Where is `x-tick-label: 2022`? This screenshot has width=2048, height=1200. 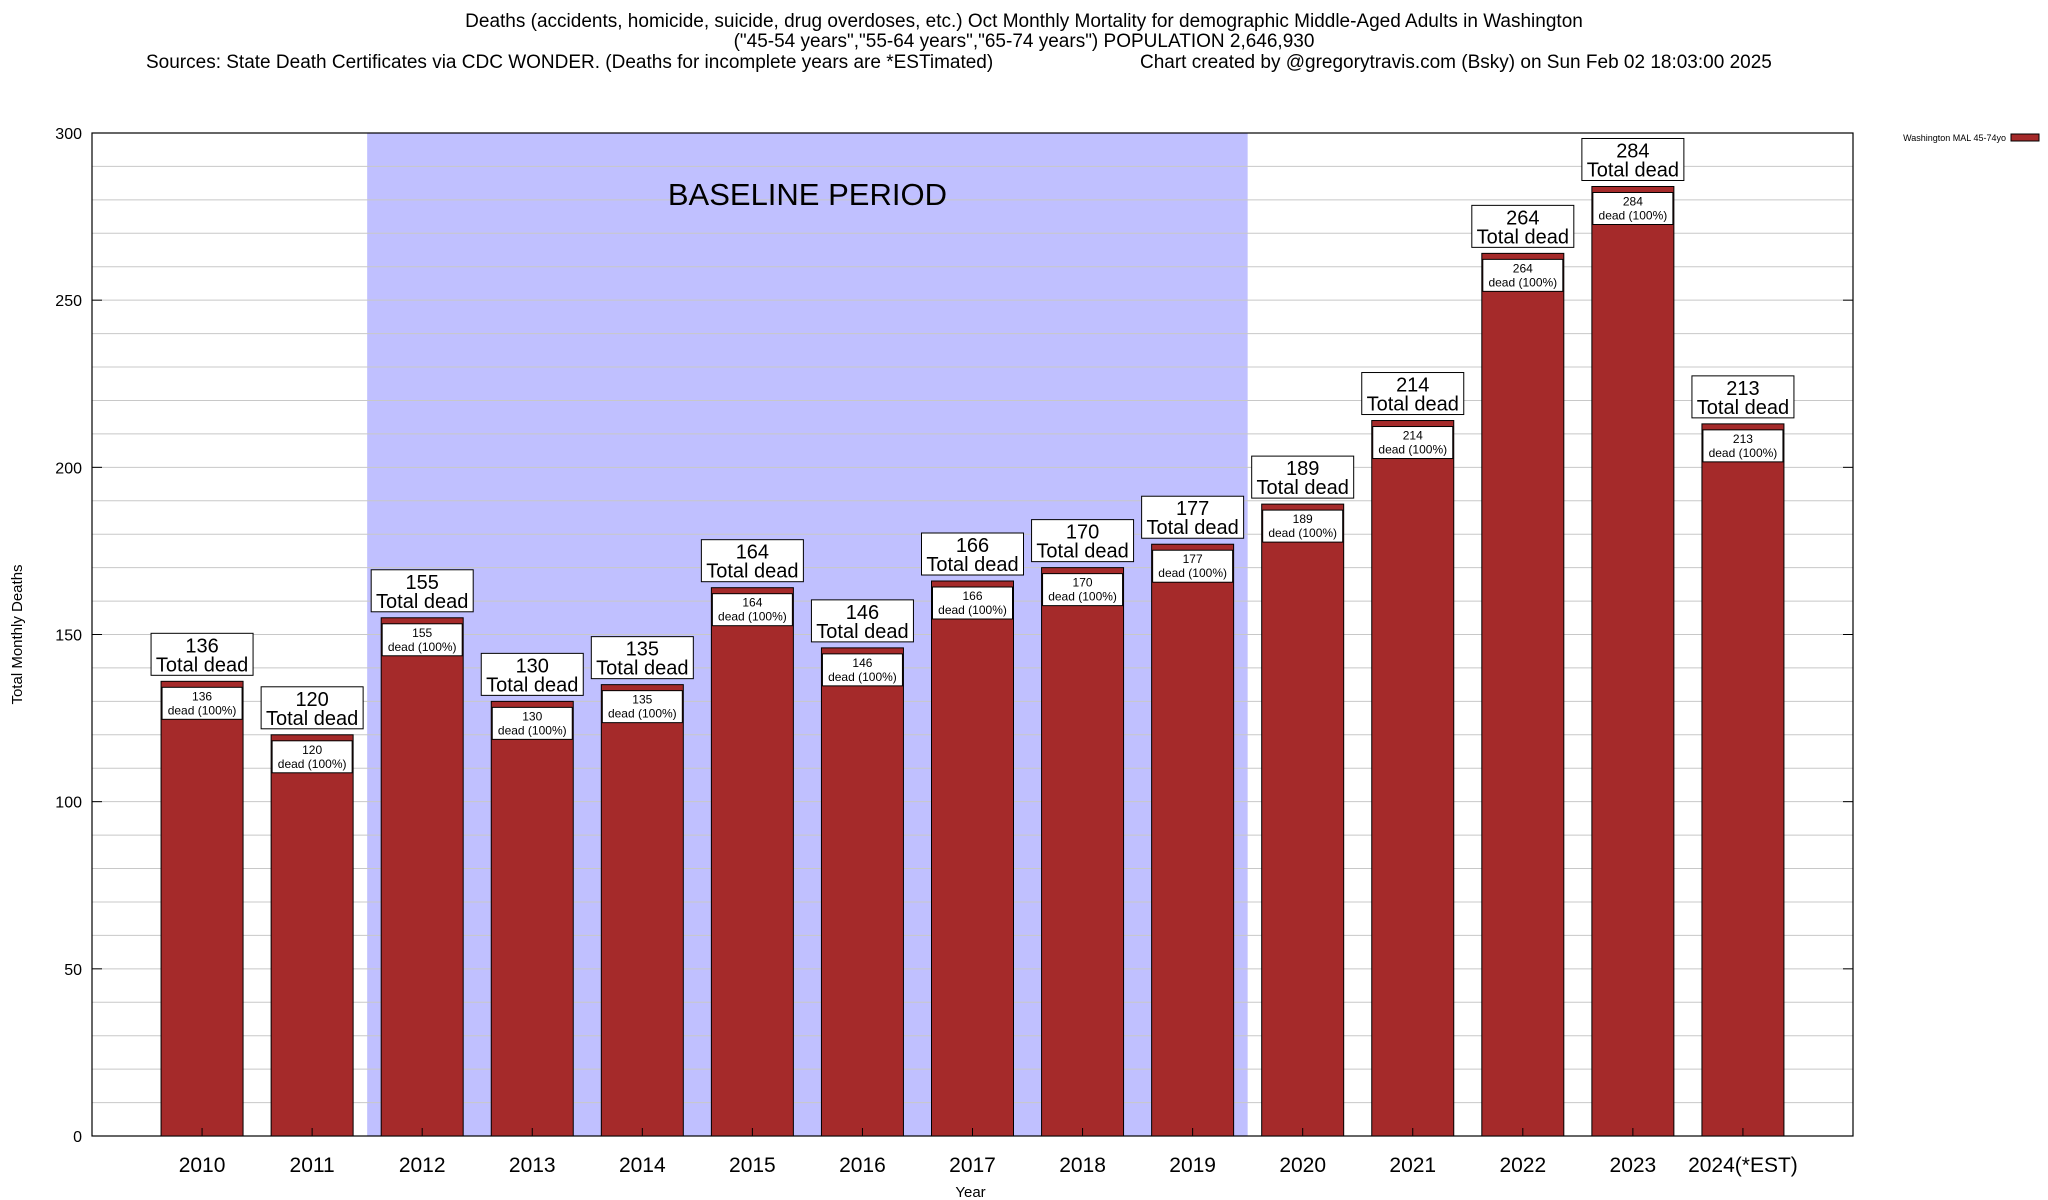 x-tick-label: 2022 is located at coordinates (1522, 1165).